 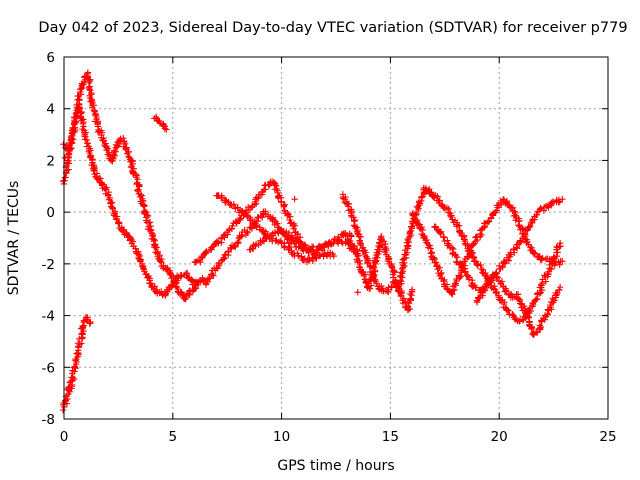 What do you see at coordinates (48, 368) in the screenshot?
I see `y-tick-label: -6` at bounding box center [48, 368].